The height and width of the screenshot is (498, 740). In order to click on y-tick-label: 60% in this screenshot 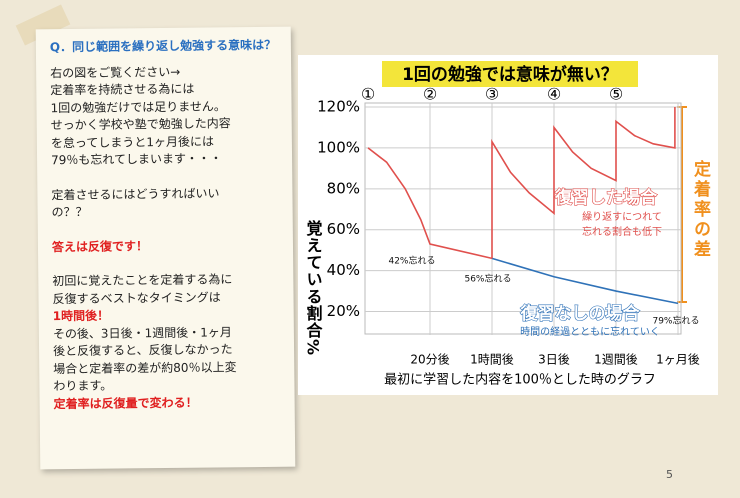, I will do `click(343, 229)`.